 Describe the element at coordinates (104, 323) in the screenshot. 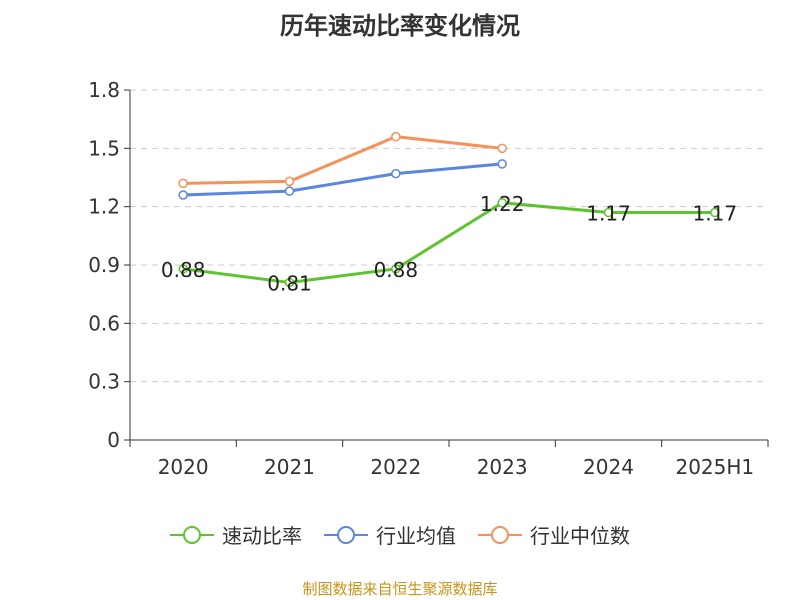

I see `y-tick-label: 0.6` at that location.